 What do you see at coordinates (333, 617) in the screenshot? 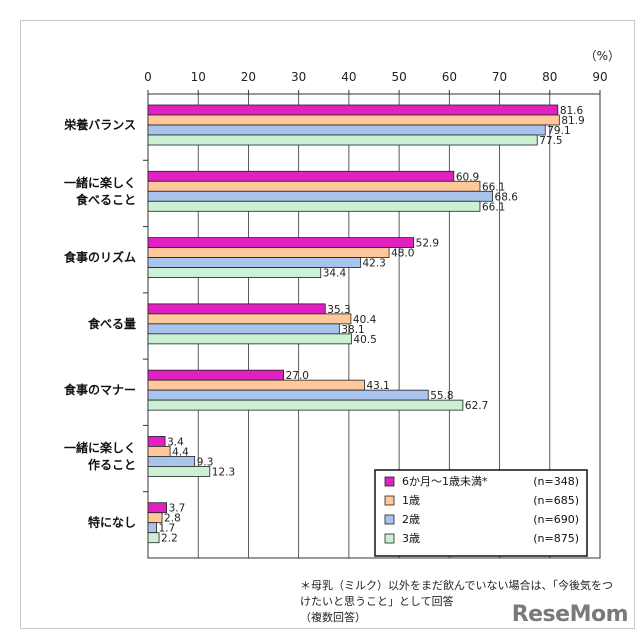
I see `footnote-line-3: （複数回答）` at bounding box center [333, 617].